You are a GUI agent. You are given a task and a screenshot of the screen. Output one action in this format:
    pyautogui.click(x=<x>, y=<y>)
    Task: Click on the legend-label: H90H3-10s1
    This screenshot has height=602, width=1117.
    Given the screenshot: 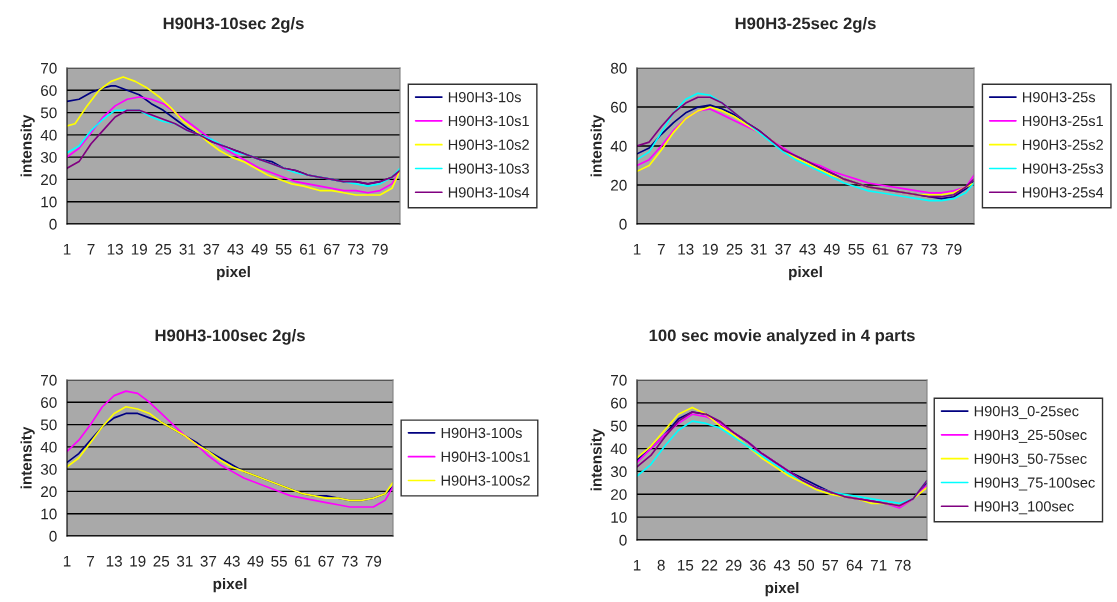 What is the action you would take?
    pyautogui.click(x=488, y=121)
    